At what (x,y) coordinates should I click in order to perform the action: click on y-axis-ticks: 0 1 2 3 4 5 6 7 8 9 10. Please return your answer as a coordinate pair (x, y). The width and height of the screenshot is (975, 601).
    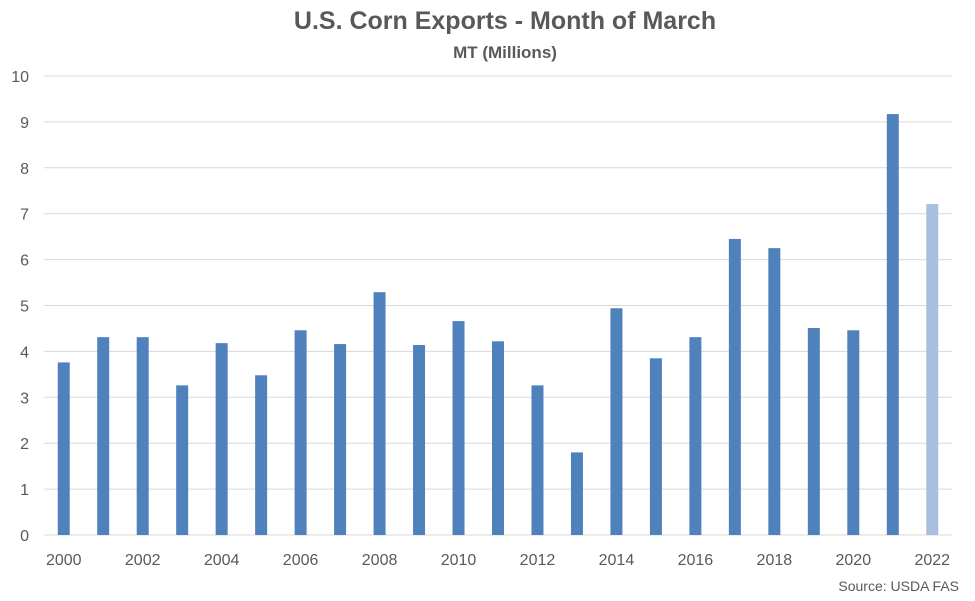
    Looking at the image, I should click on (20, 307).